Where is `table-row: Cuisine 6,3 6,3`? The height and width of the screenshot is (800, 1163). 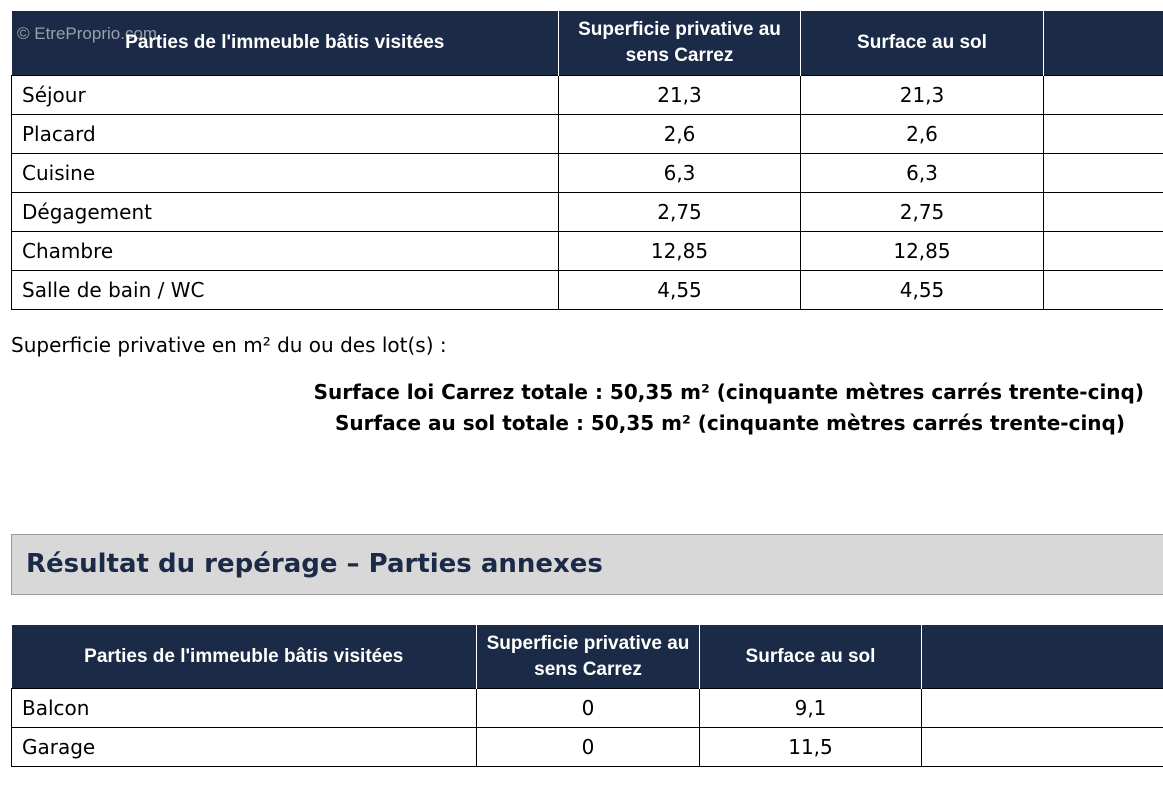 table-row: Cuisine 6,3 6,3 is located at coordinates (587, 173).